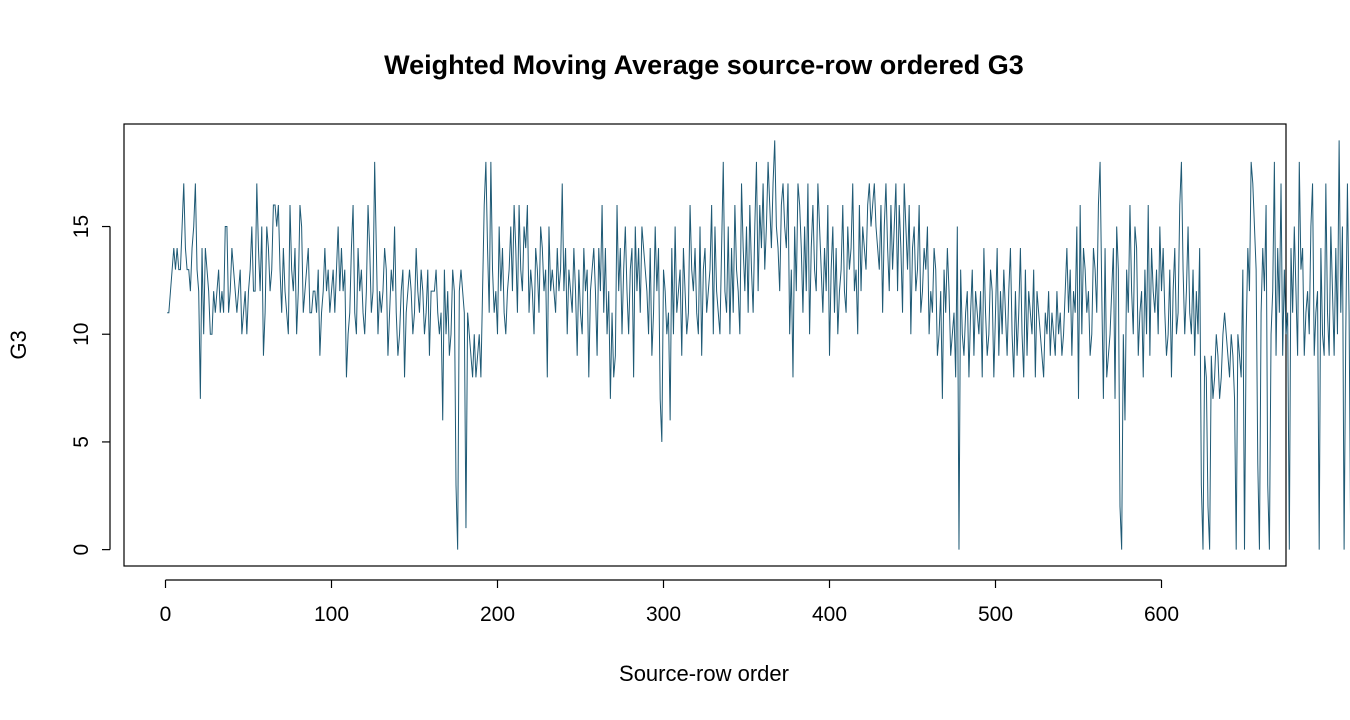 Image resolution: width=1350 pixels, height=720 pixels. What do you see at coordinates (81, 442) in the screenshot?
I see `y-tick-label: 5` at bounding box center [81, 442].